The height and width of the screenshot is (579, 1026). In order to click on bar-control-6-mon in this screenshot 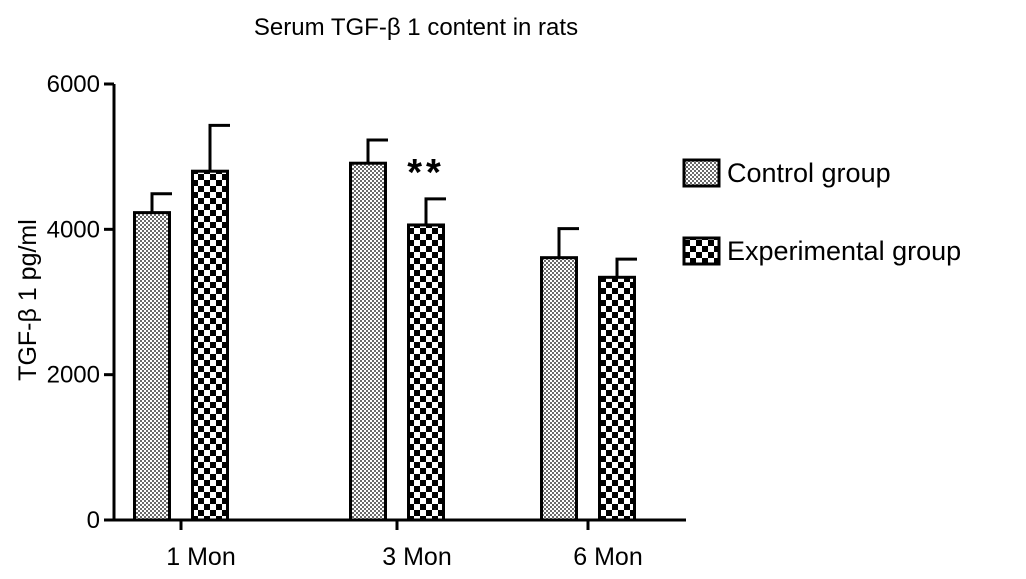, I will do `click(559, 389)`.